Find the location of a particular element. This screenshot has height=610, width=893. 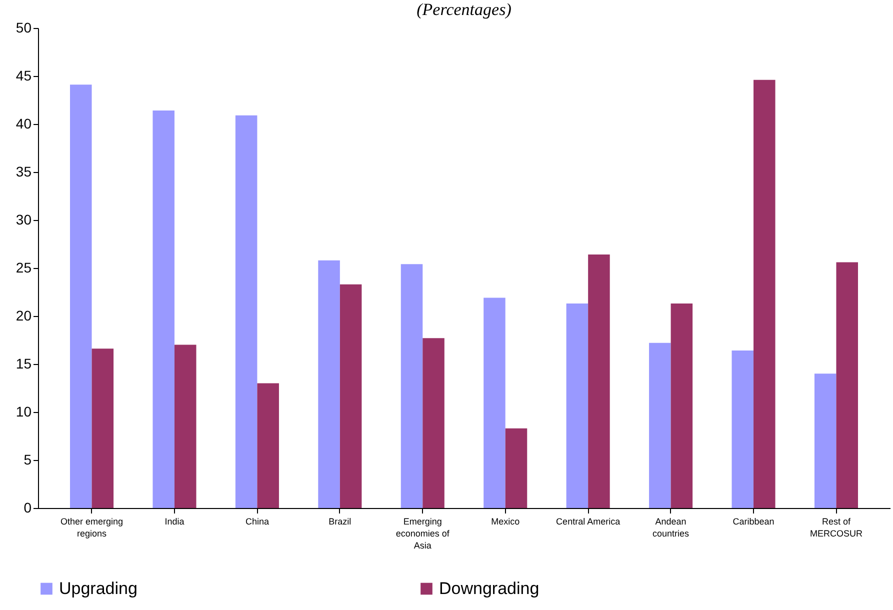

legend-label: Downgrading is located at coordinates (489, 588).